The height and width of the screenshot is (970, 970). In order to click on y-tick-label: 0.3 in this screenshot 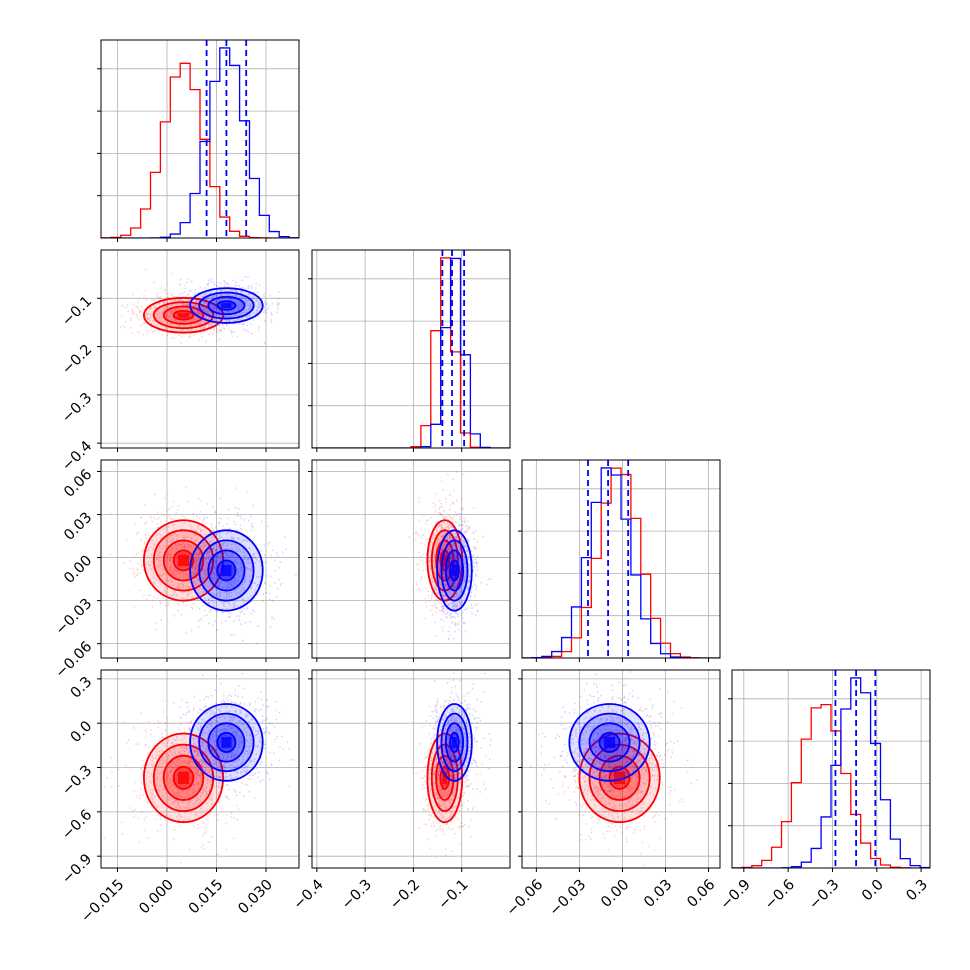, I will do `click(82, 688)`.